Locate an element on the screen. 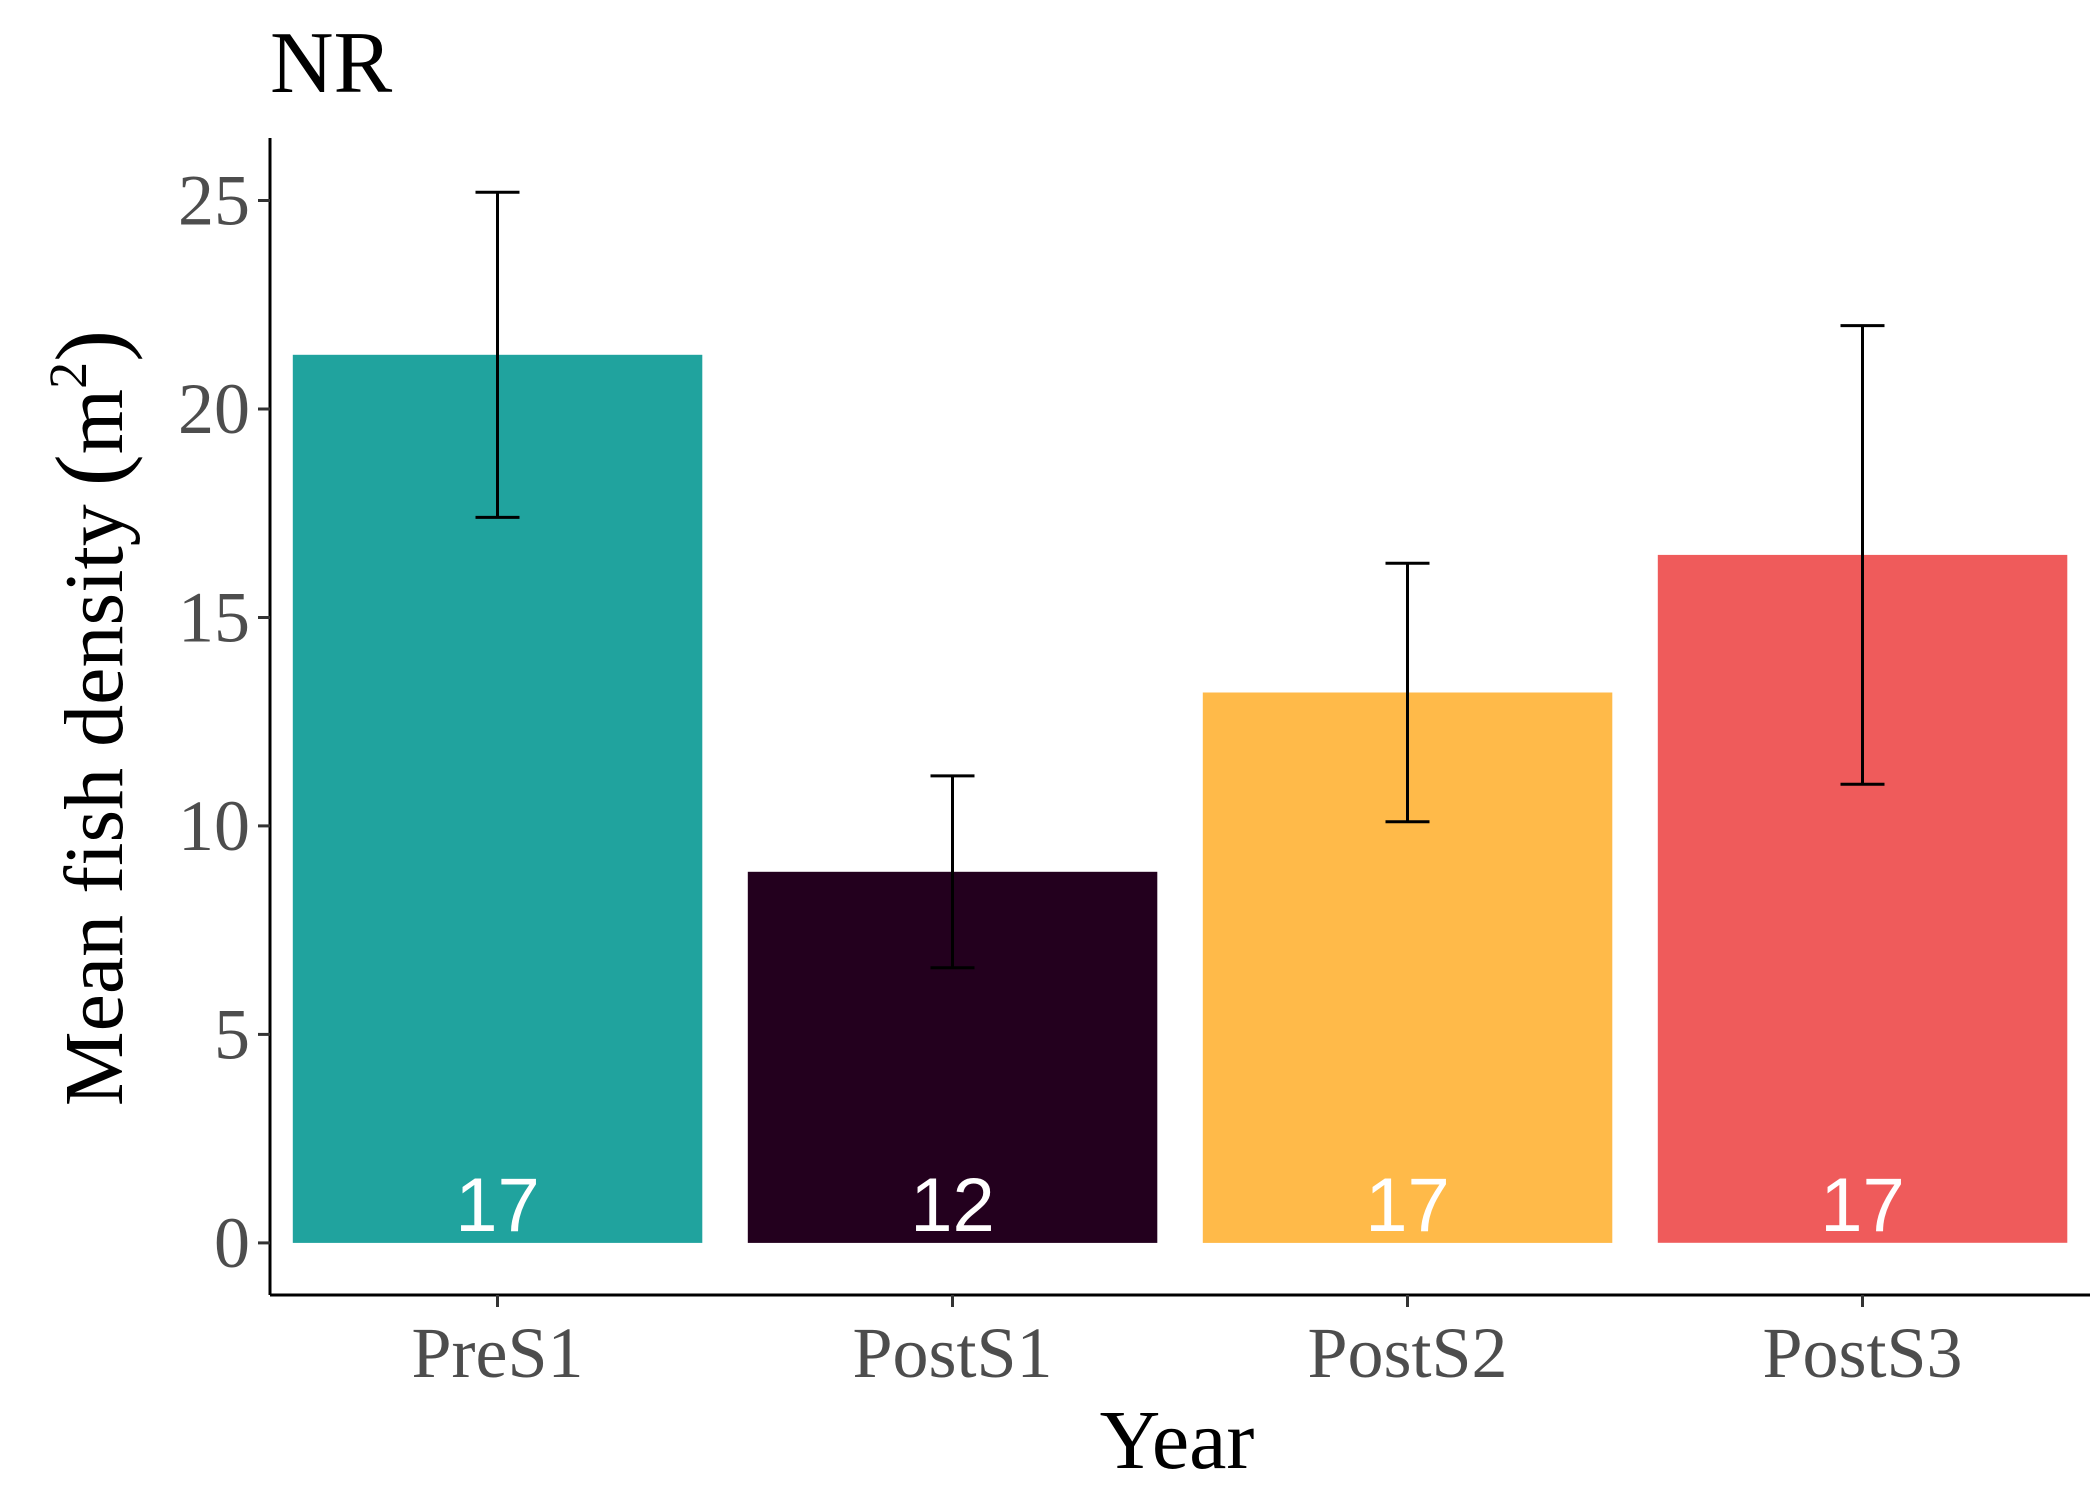  y-tick-label-5: 5 is located at coordinates (232, 1034).